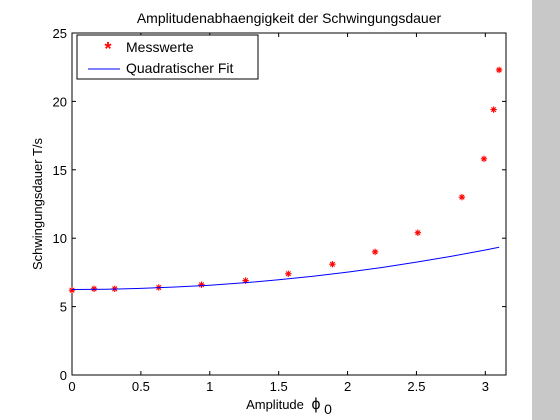 The width and height of the screenshot is (560, 420). Describe the element at coordinates (160, 47) in the screenshot. I see `legend-label-messwerte: Messwerte` at that location.